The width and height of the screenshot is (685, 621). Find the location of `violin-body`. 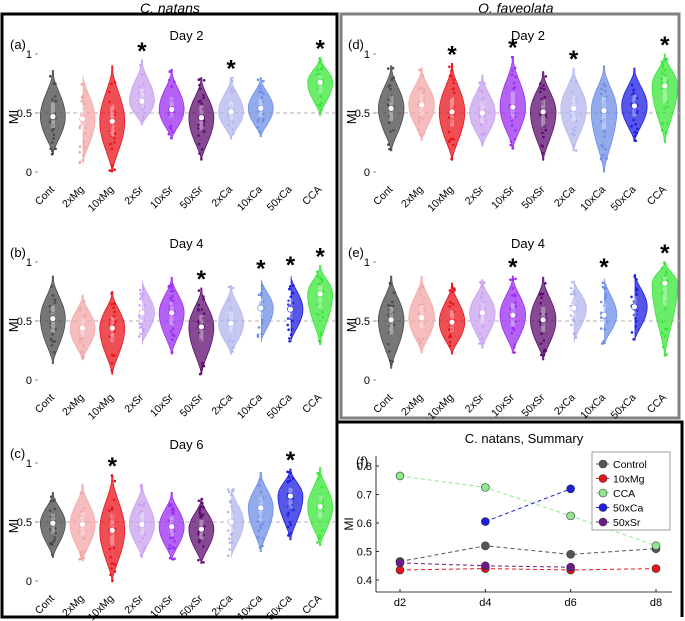

violin-body is located at coordinates (171, 104).